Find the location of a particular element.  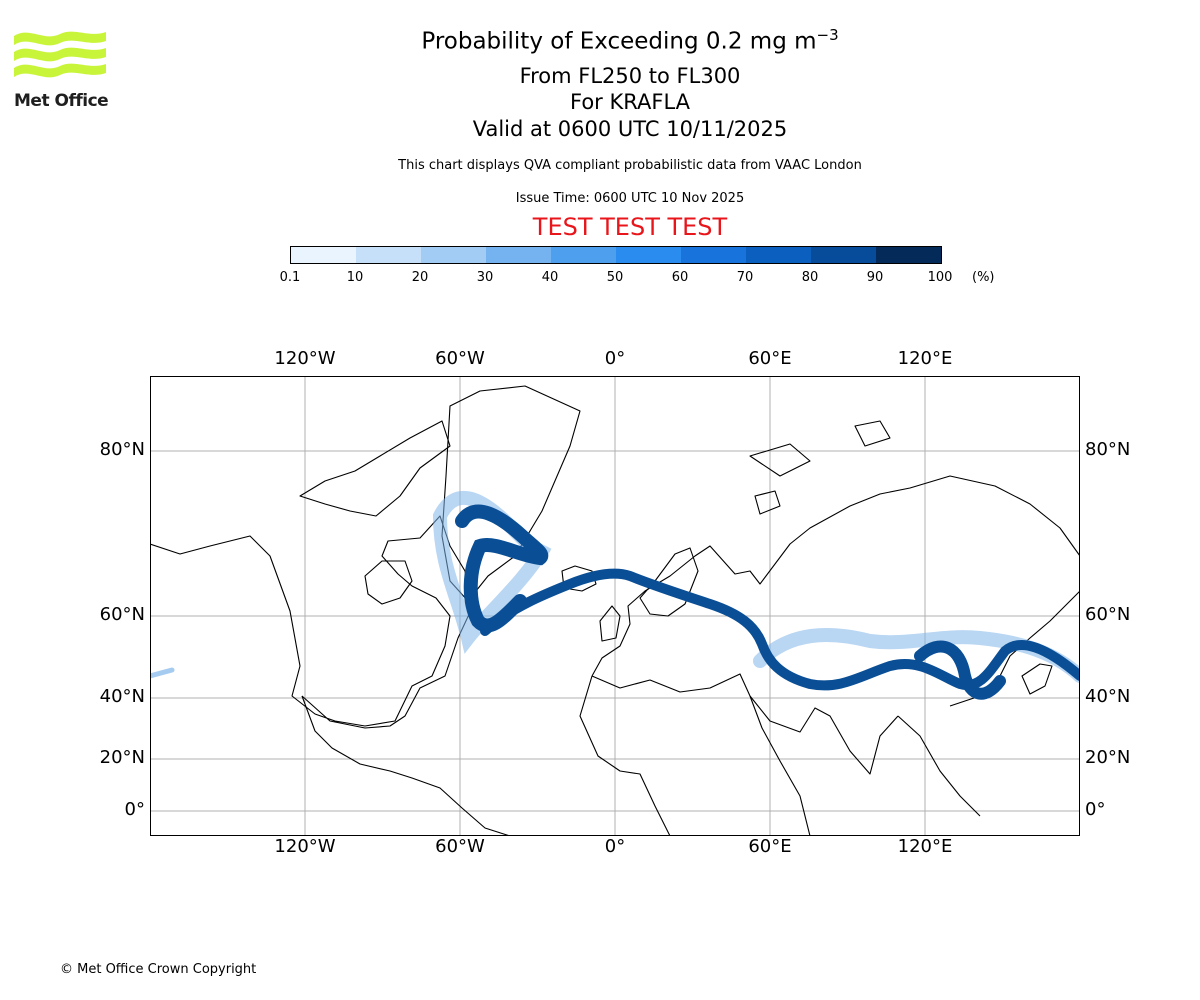

latitude-label-left: 0° is located at coordinates (134, 809).